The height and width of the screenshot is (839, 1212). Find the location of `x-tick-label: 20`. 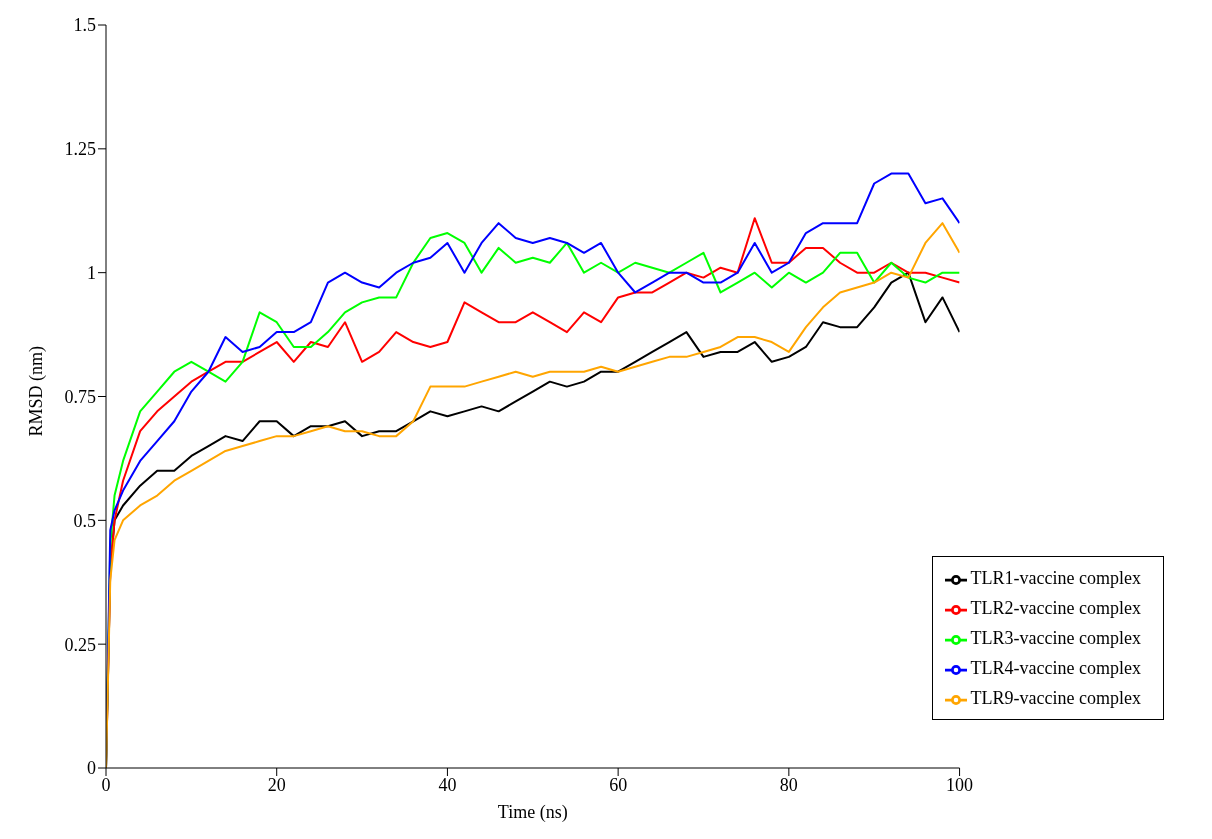

x-tick-label: 20 is located at coordinates (276, 784).